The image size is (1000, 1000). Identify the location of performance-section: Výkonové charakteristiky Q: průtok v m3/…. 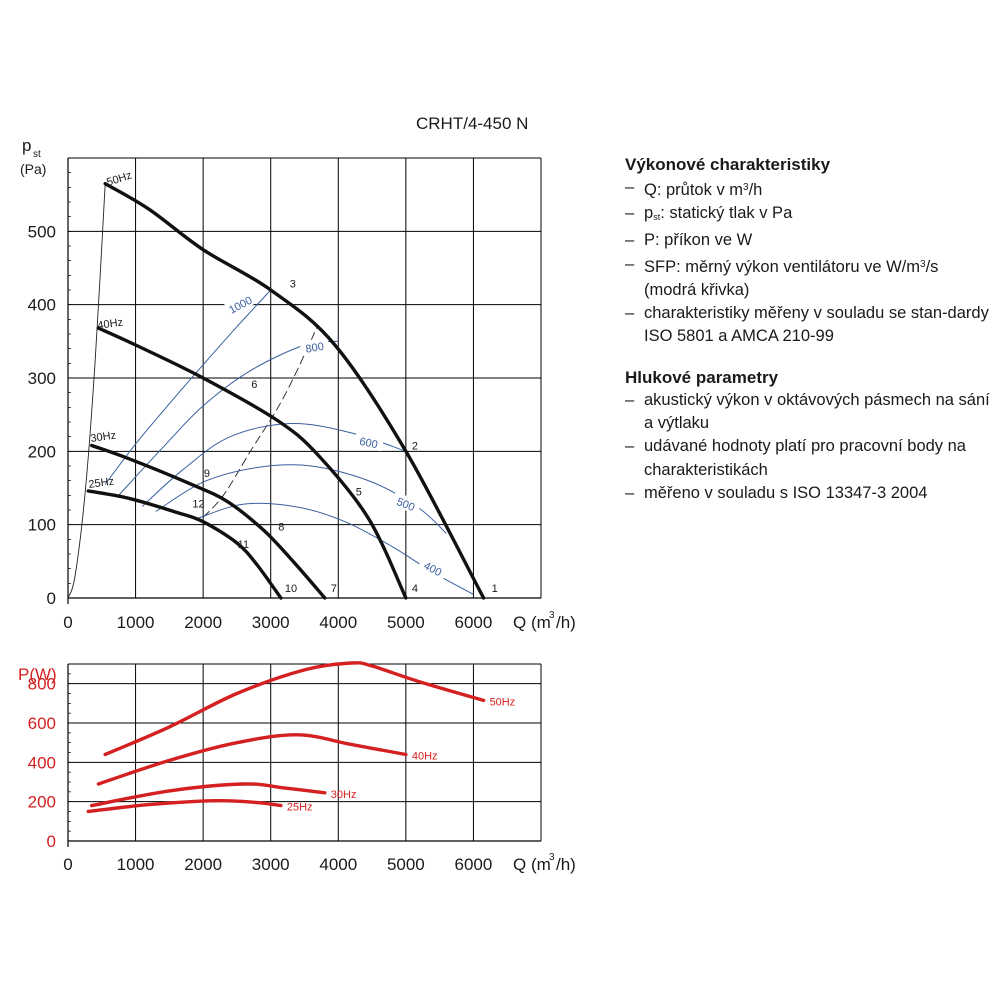
(810, 250).